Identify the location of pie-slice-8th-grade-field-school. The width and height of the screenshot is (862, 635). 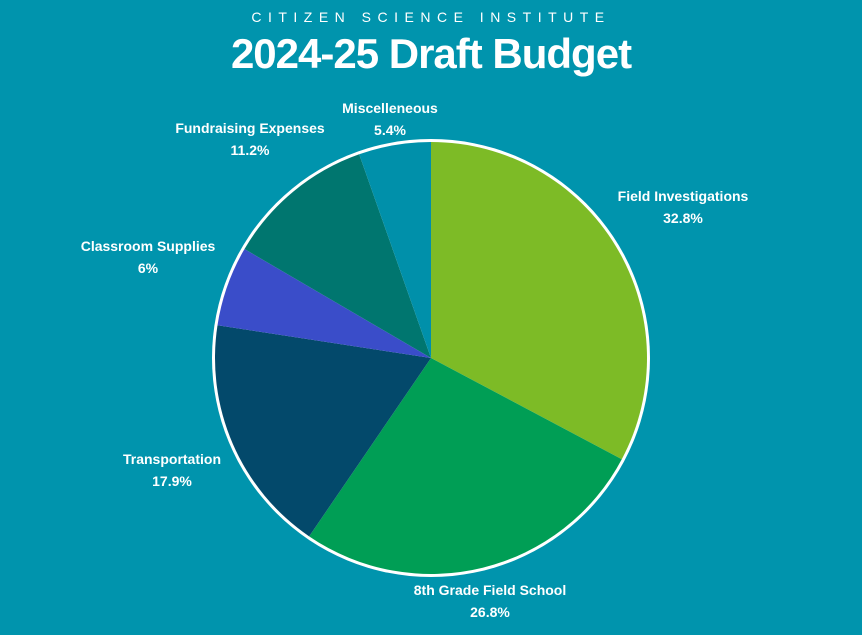
(465, 466).